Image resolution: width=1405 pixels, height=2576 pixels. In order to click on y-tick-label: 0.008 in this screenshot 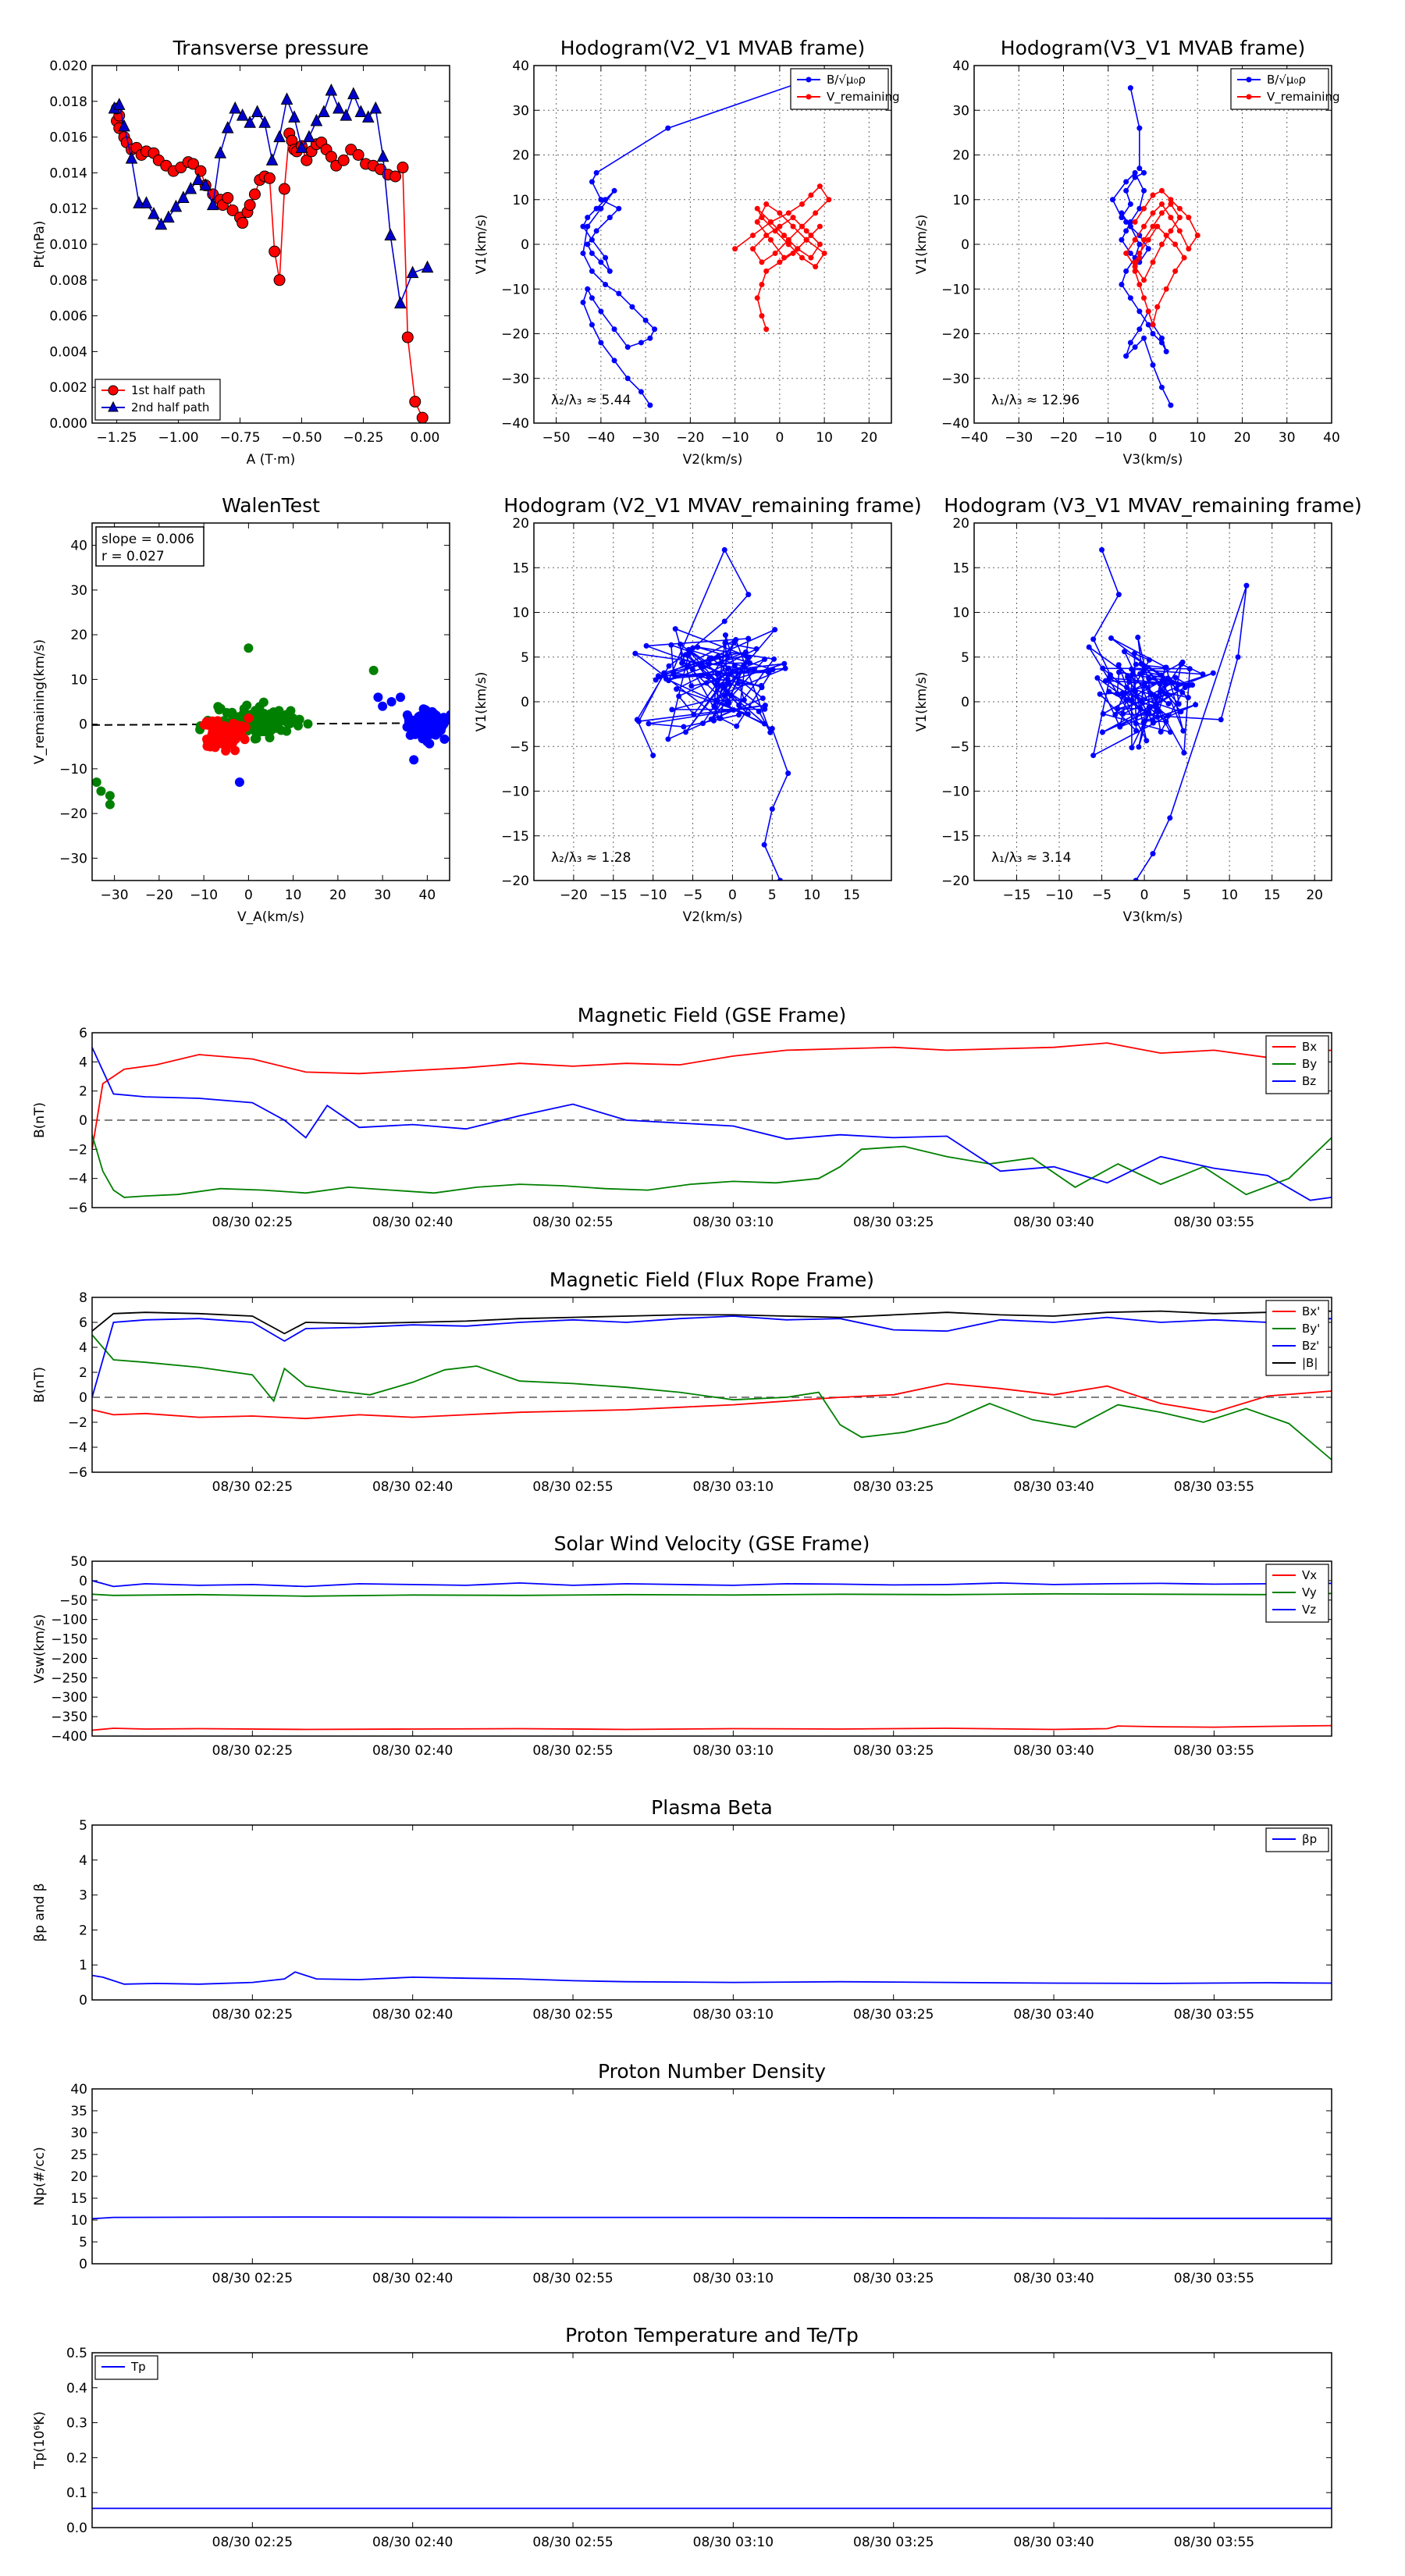, I will do `click(68, 281)`.